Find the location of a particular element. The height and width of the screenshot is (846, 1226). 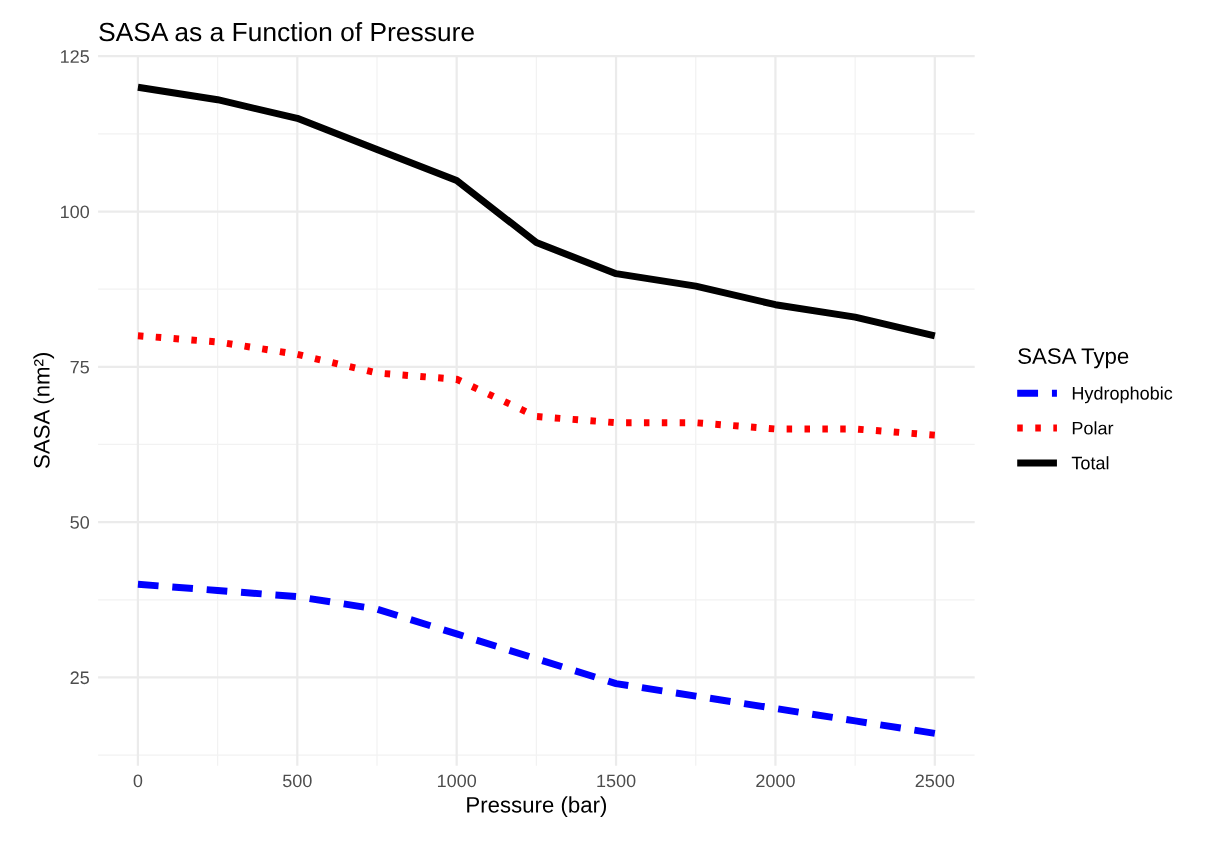

x-tick-label: 1000 is located at coordinates (457, 781).